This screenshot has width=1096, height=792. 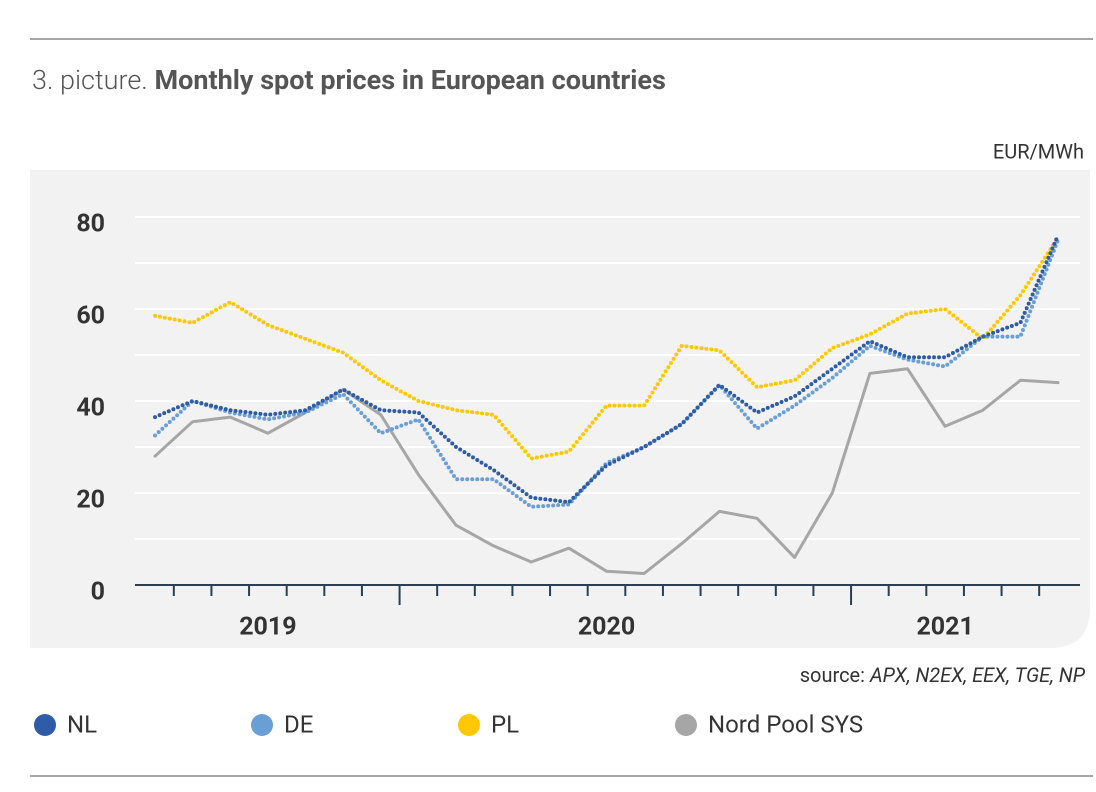 What do you see at coordinates (90, 80) in the screenshot?
I see `title-prefix: 3. picture.` at bounding box center [90, 80].